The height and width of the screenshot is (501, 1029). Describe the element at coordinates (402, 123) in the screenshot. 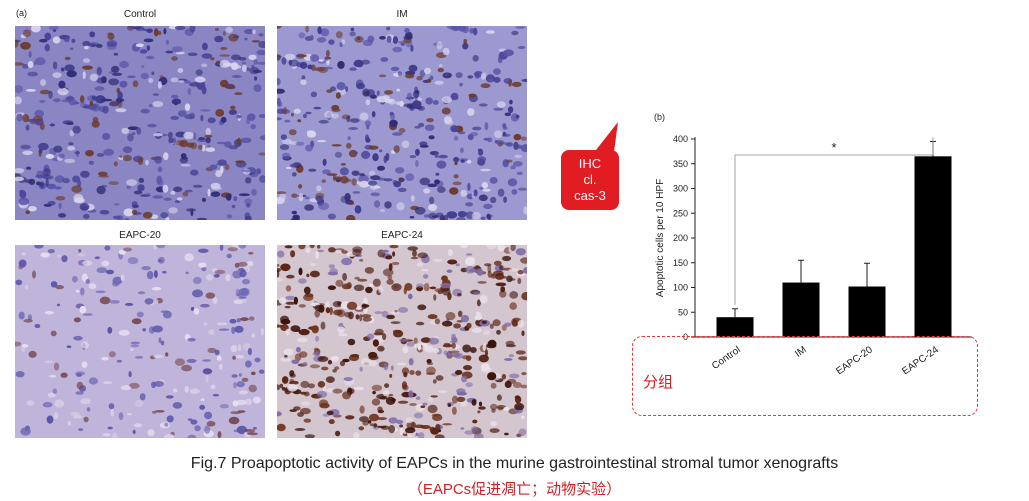

I see `micrograph-im` at that location.